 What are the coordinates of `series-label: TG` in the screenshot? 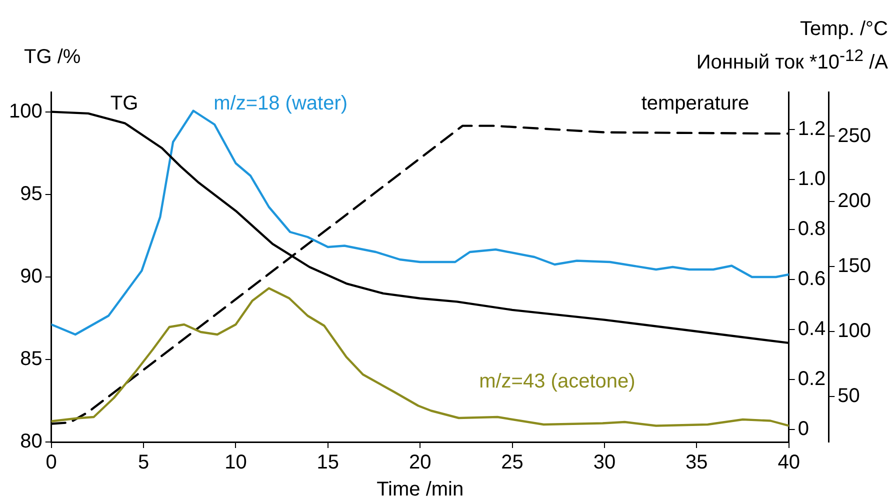 It's located at (124, 103).